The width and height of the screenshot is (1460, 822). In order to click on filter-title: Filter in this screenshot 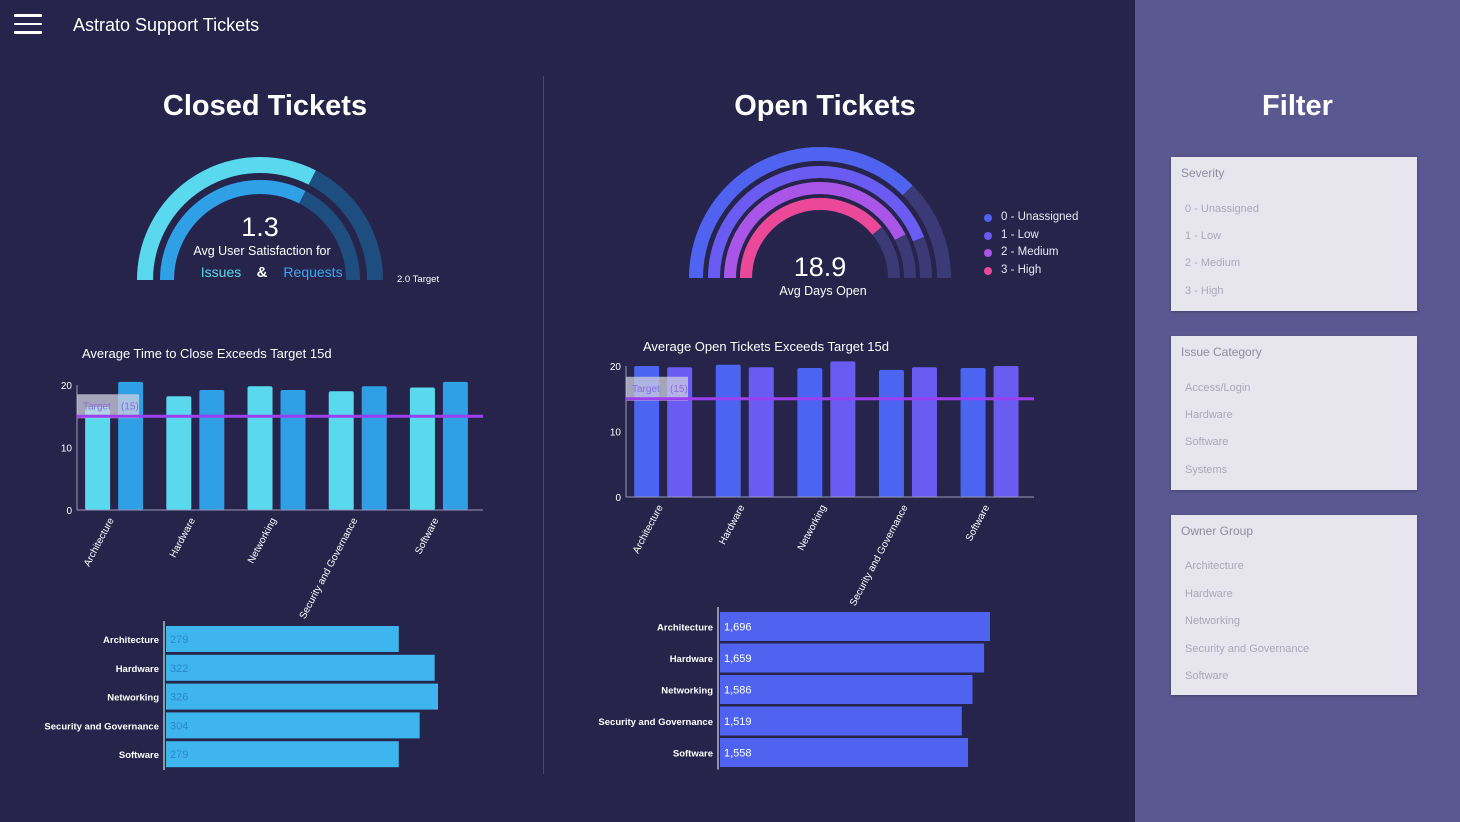, I will do `click(1297, 106)`.